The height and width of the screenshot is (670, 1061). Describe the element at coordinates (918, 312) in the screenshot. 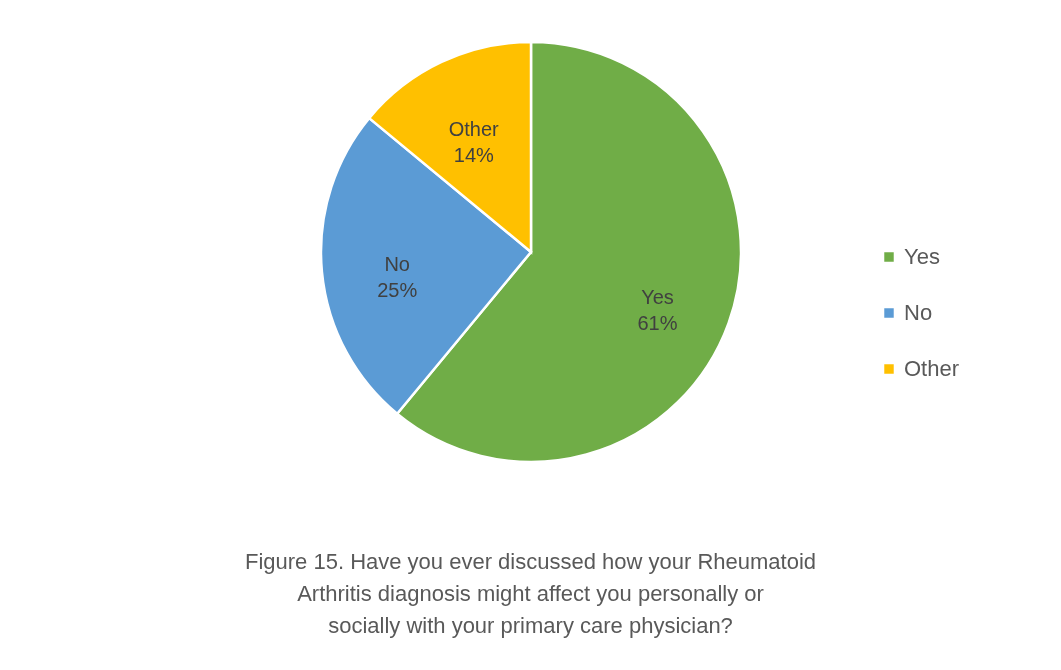

I see `legend-label: No` at that location.